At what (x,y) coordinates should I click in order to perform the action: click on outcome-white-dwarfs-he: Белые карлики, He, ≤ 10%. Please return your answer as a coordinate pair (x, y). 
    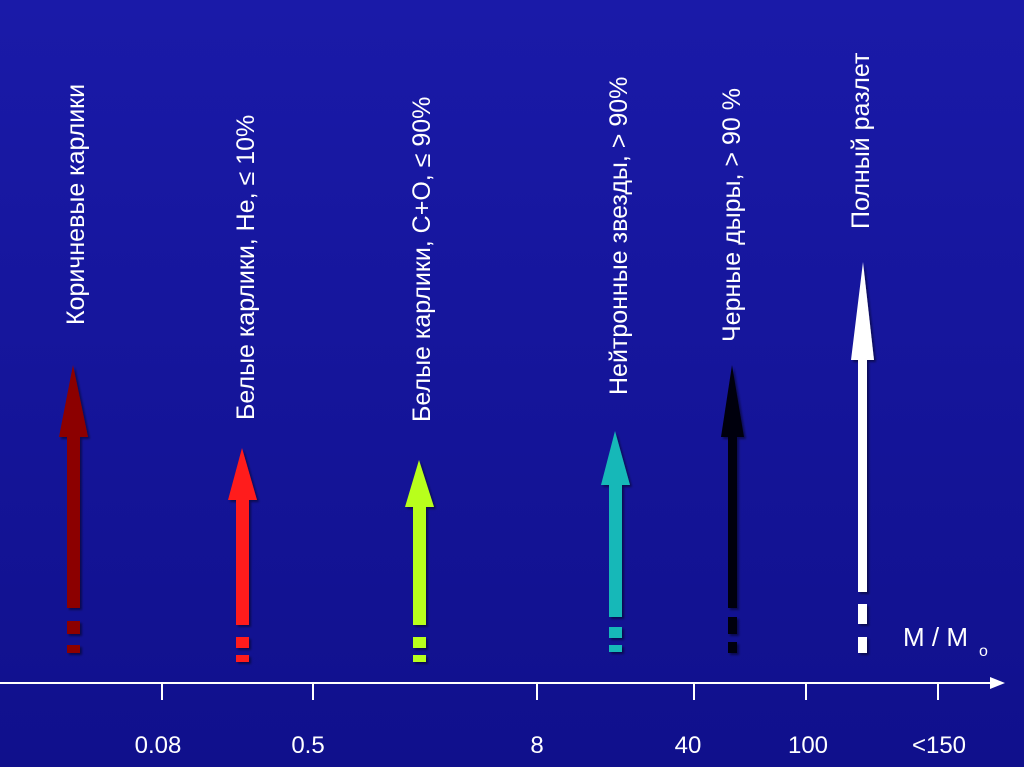
    Looking at the image, I should click on (244, 388).